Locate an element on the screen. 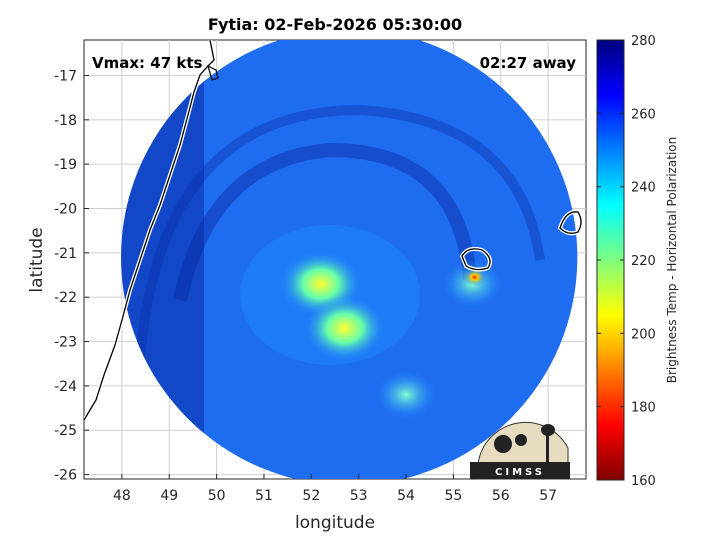  colorbar-tick-label: 200 is located at coordinates (643, 334).